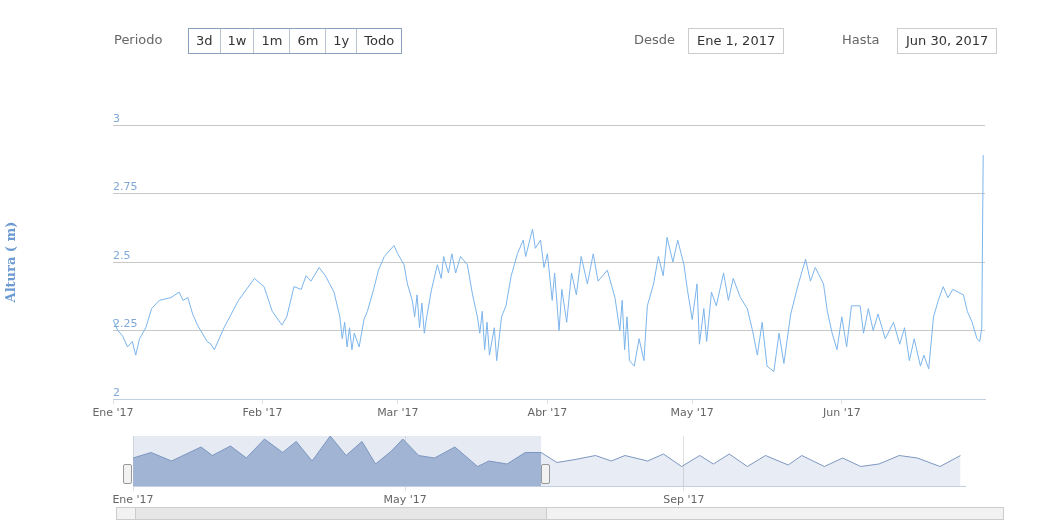  I want to click on text: Jun 30, 2017, so click(947, 41).